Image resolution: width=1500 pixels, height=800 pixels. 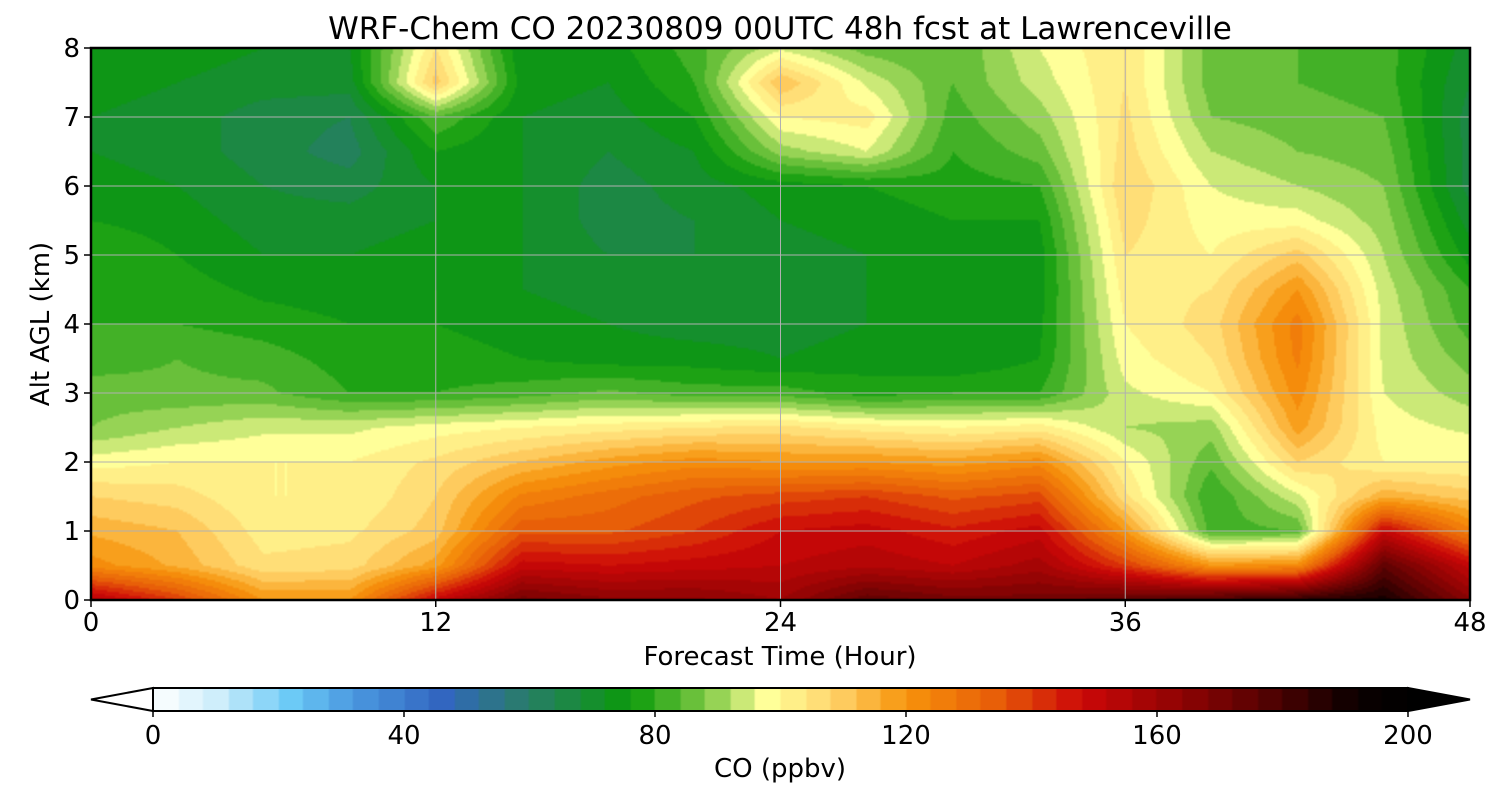 What do you see at coordinates (71, 325) in the screenshot?
I see `y-tick-label: 4` at bounding box center [71, 325].